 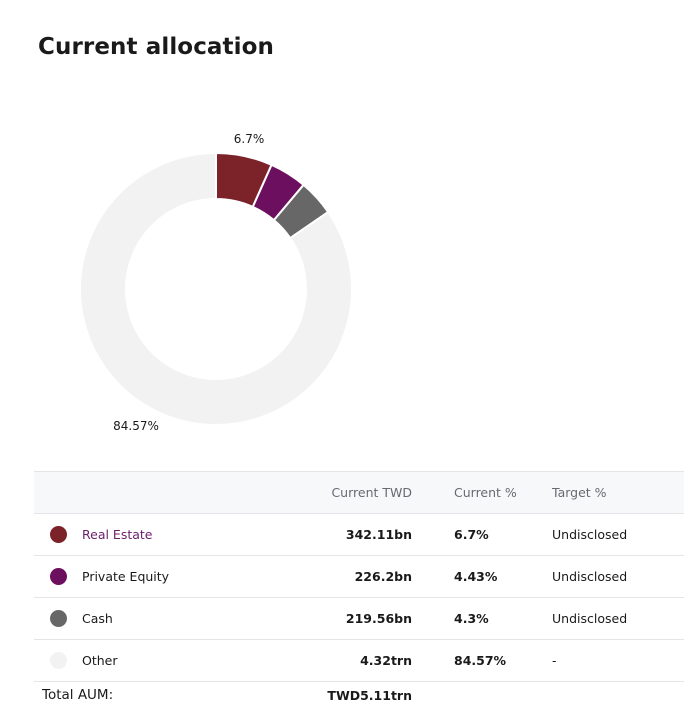 I want to click on asset-class-name: Cash, so click(x=97, y=618).